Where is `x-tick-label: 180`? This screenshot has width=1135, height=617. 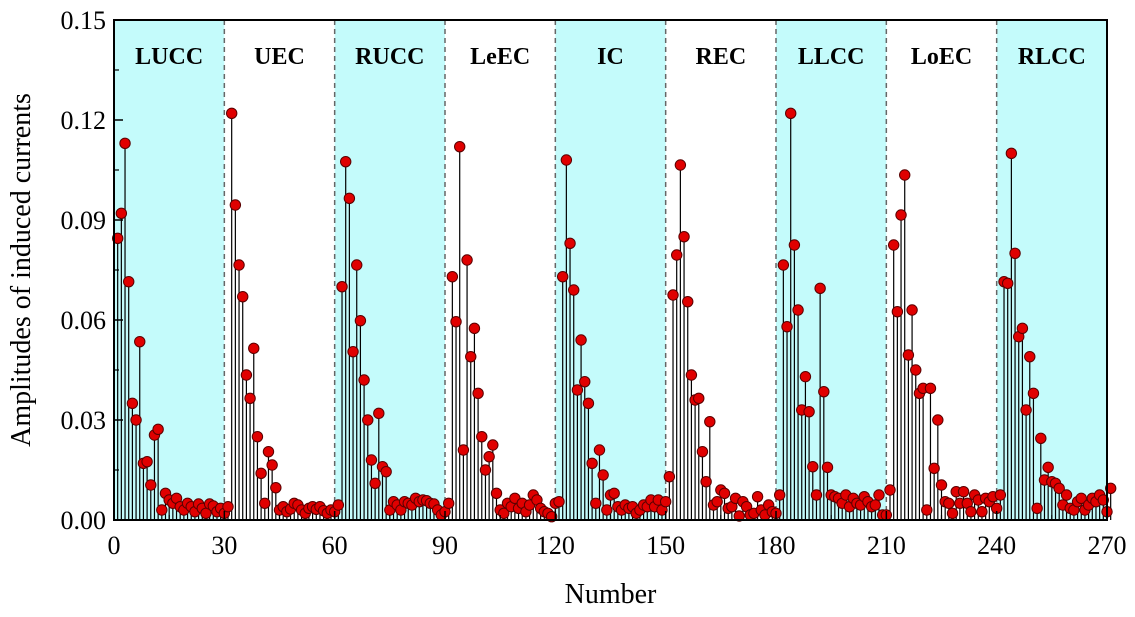 x-tick-label: 180 is located at coordinates (776, 545).